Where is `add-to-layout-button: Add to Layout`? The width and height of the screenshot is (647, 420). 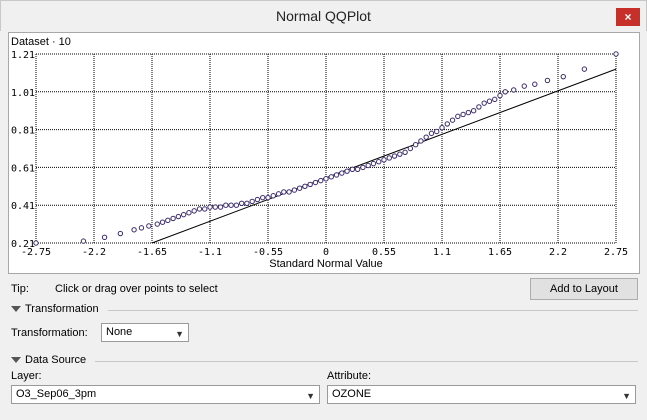
add-to-layout-button: Add to Layout is located at coordinates (584, 289).